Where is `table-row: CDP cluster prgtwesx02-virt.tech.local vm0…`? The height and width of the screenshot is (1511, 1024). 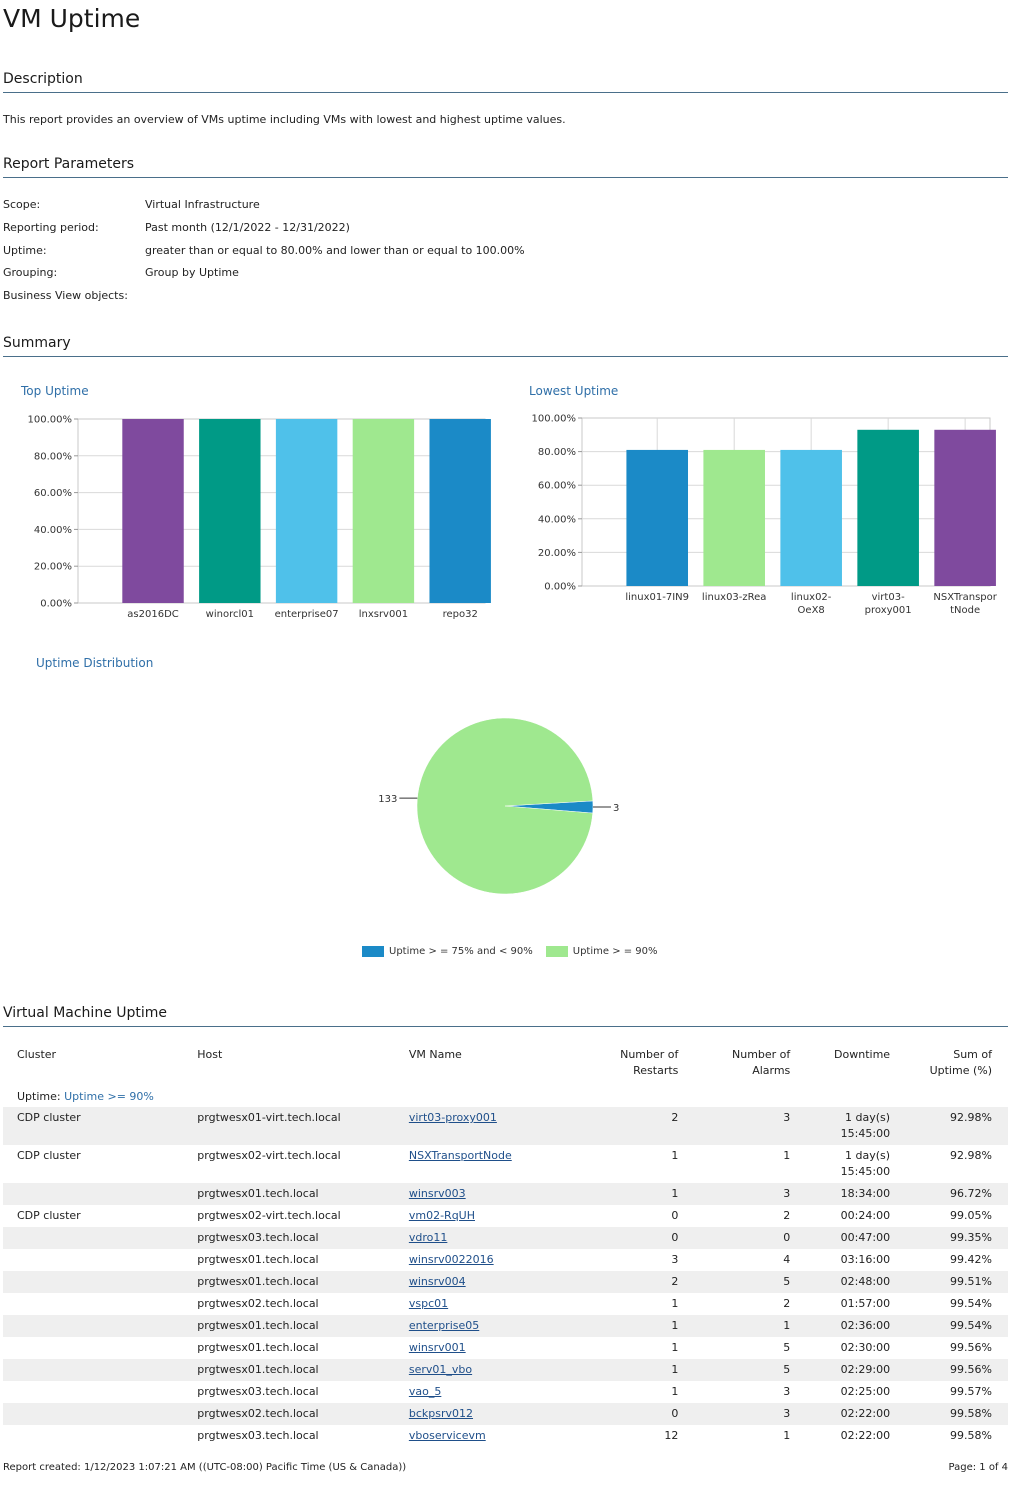
table-row: CDP cluster prgtwesx02-virt.tech.local vm0… is located at coordinates (505, 1216).